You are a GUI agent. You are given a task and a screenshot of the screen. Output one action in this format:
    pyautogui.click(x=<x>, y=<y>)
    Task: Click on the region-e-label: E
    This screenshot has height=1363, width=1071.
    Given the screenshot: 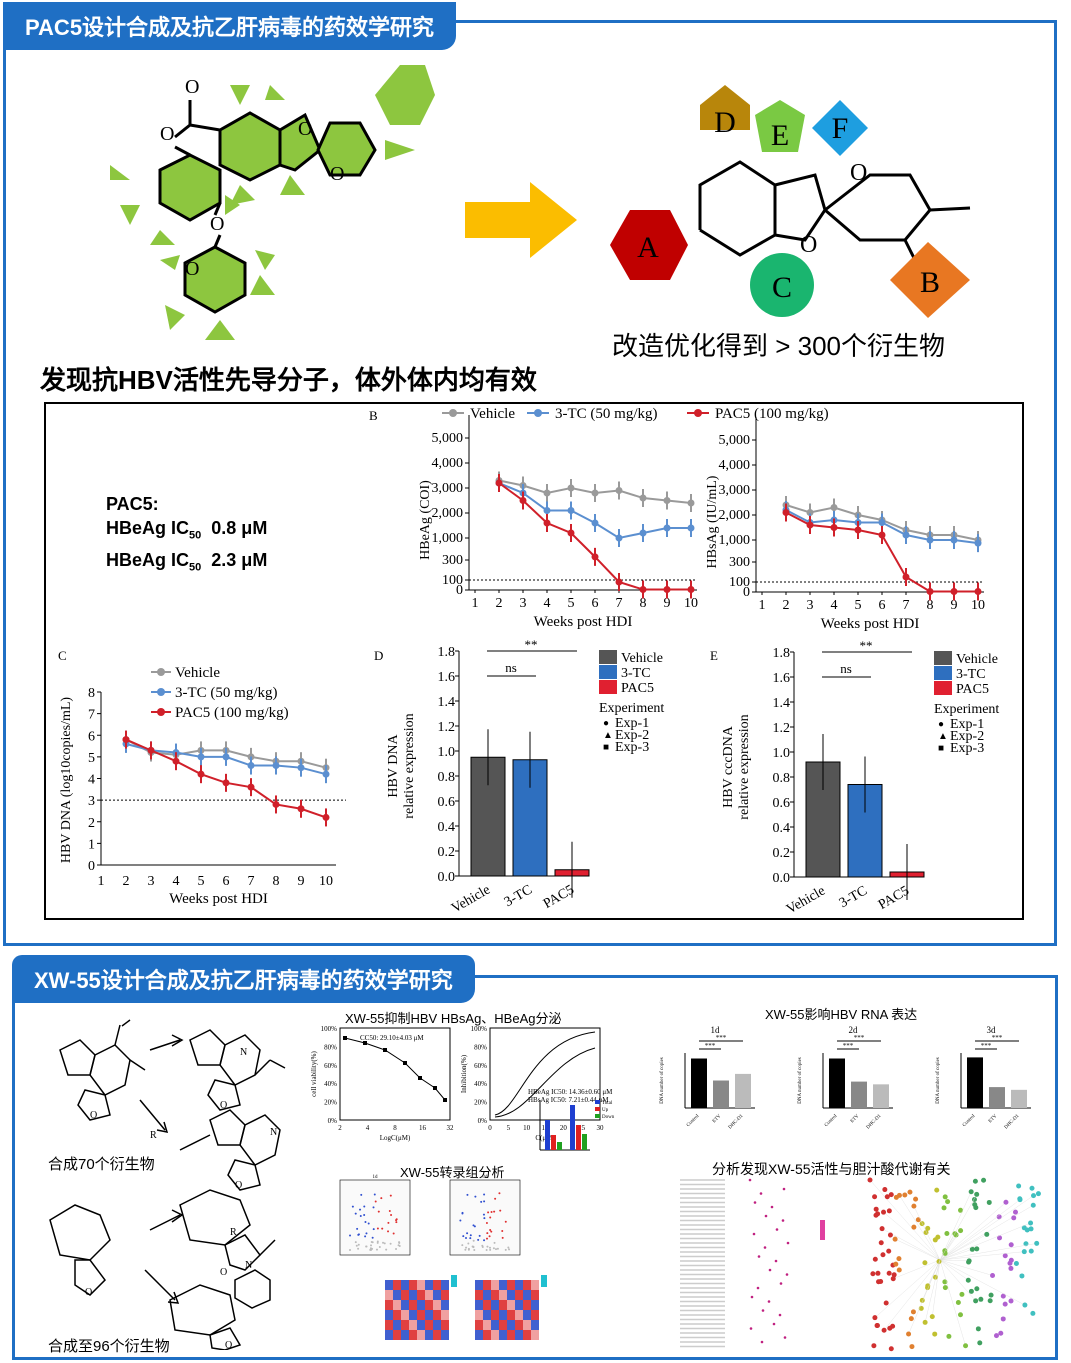 What is the action you would take?
    pyautogui.click(x=780, y=135)
    